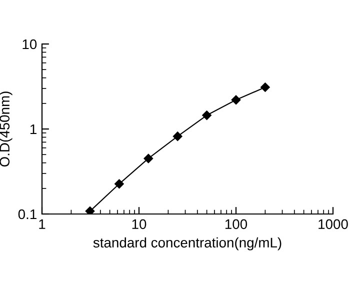 This screenshot has width=356, height=284. Describe the element at coordinates (187, 243) in the screenshot. I see `x-axis-title: standard concentration(ng/mL)` at that location.